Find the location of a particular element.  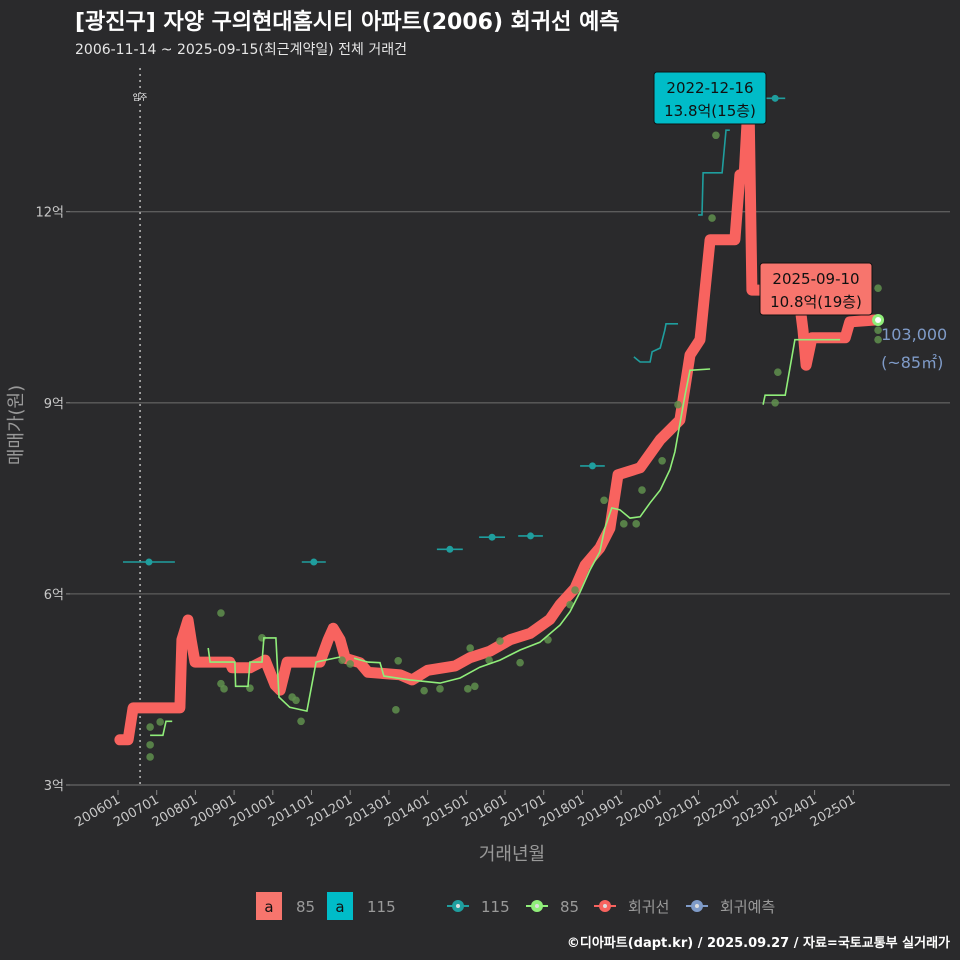

y-tick-label: 6억 is located at coordinates (54, 595).